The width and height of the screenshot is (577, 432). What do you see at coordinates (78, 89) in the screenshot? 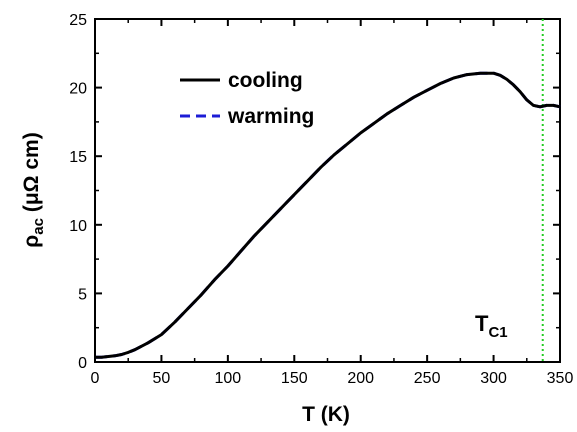
I see `y-tick-label: 20` at bounding box center [78, 89].